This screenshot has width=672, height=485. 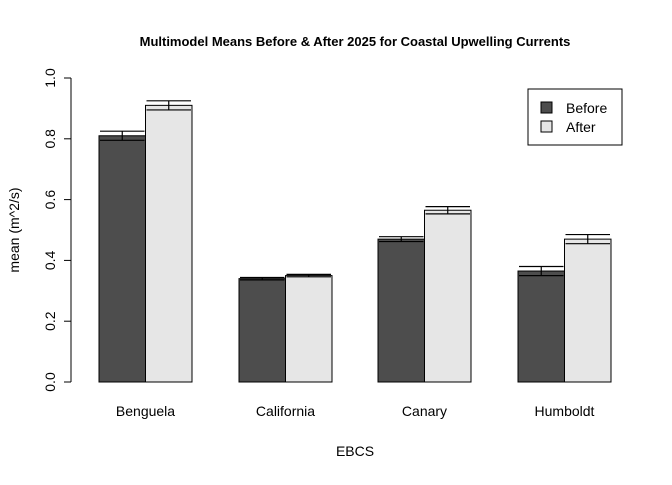 I want to click on legend-box, so click(x=575, y=117).